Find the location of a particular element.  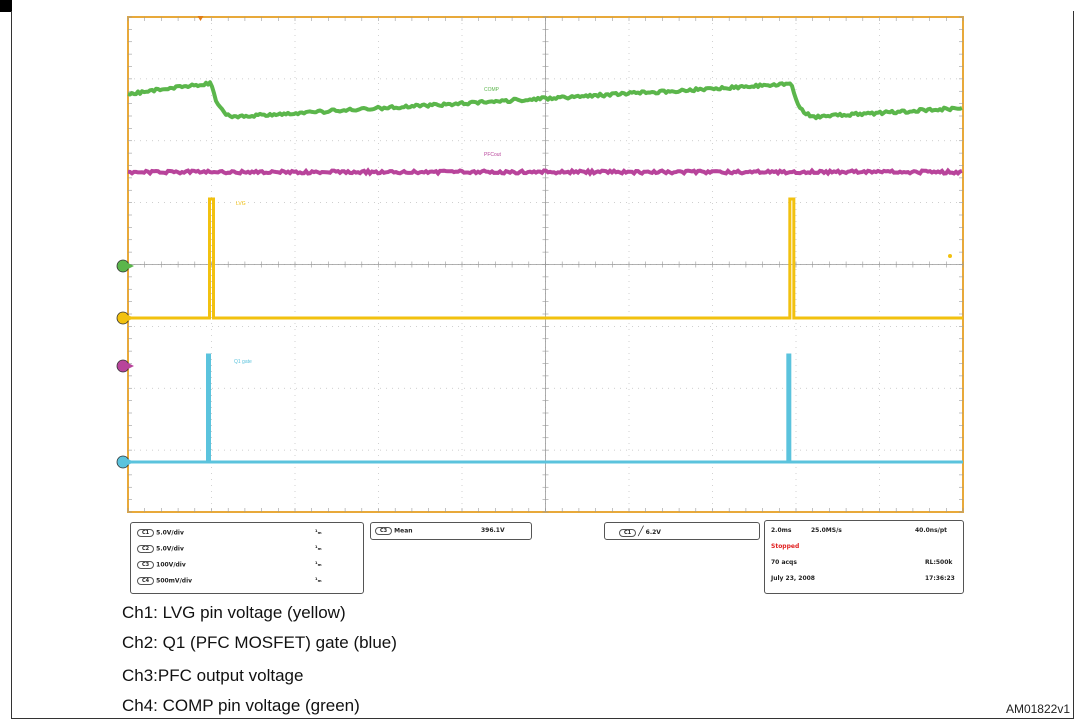

measurement-row: C3 Mean is located at coordinates (394, 531).